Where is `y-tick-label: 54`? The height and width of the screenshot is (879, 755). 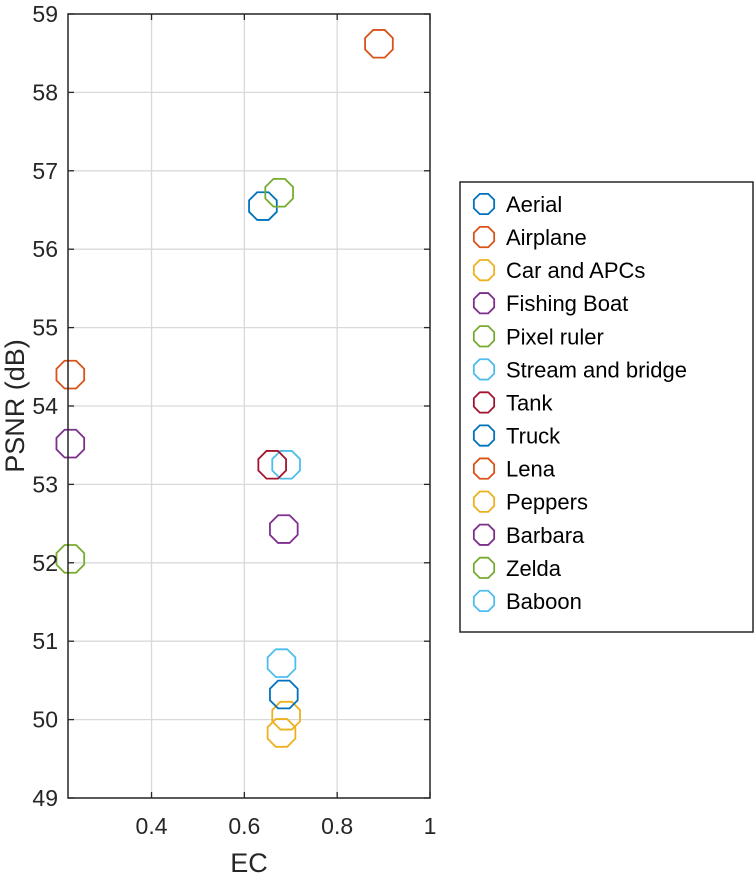 y-tick-label: 54 is located at coordinates (45, 406).